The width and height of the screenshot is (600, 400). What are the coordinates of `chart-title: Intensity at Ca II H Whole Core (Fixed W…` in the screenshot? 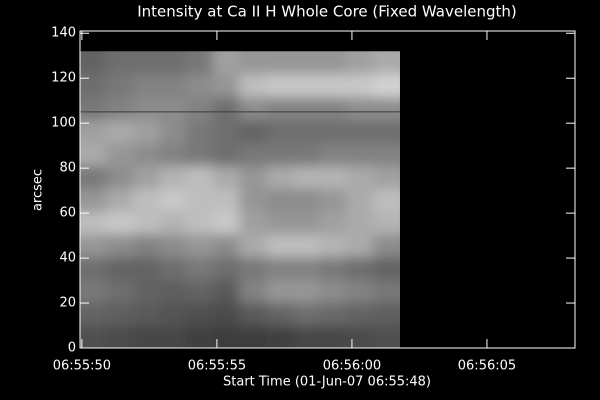 It's located at (326, 12).